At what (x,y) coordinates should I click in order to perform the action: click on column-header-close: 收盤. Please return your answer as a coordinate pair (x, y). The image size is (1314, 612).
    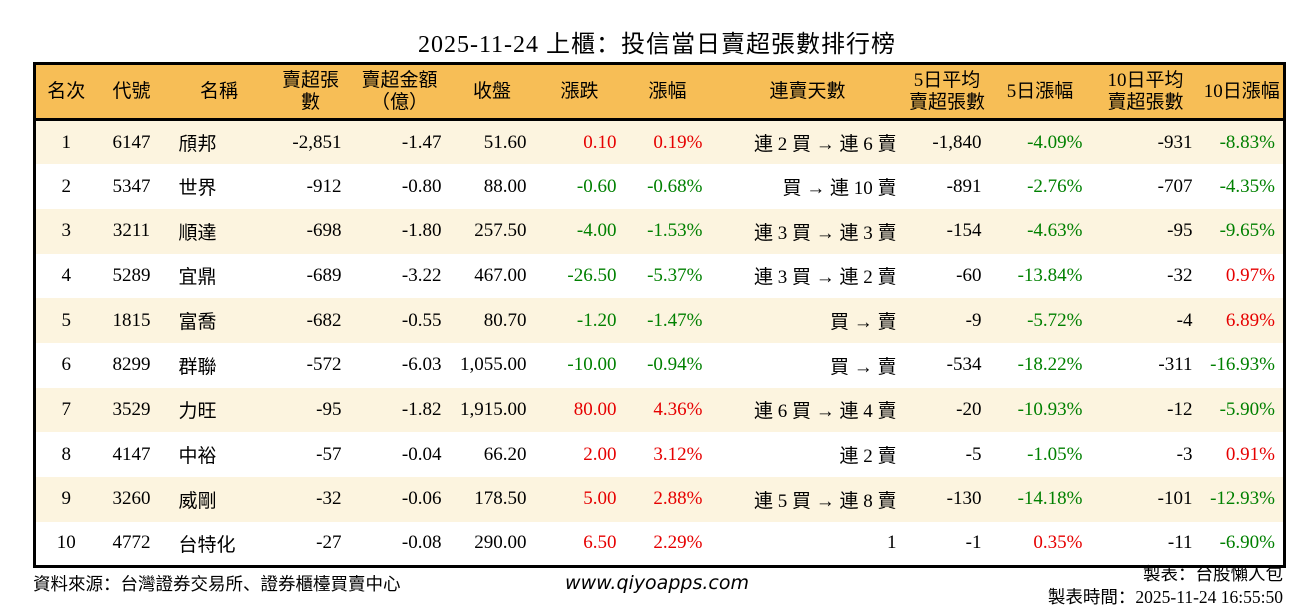
    Looking at the image, I should click on (492, 91).